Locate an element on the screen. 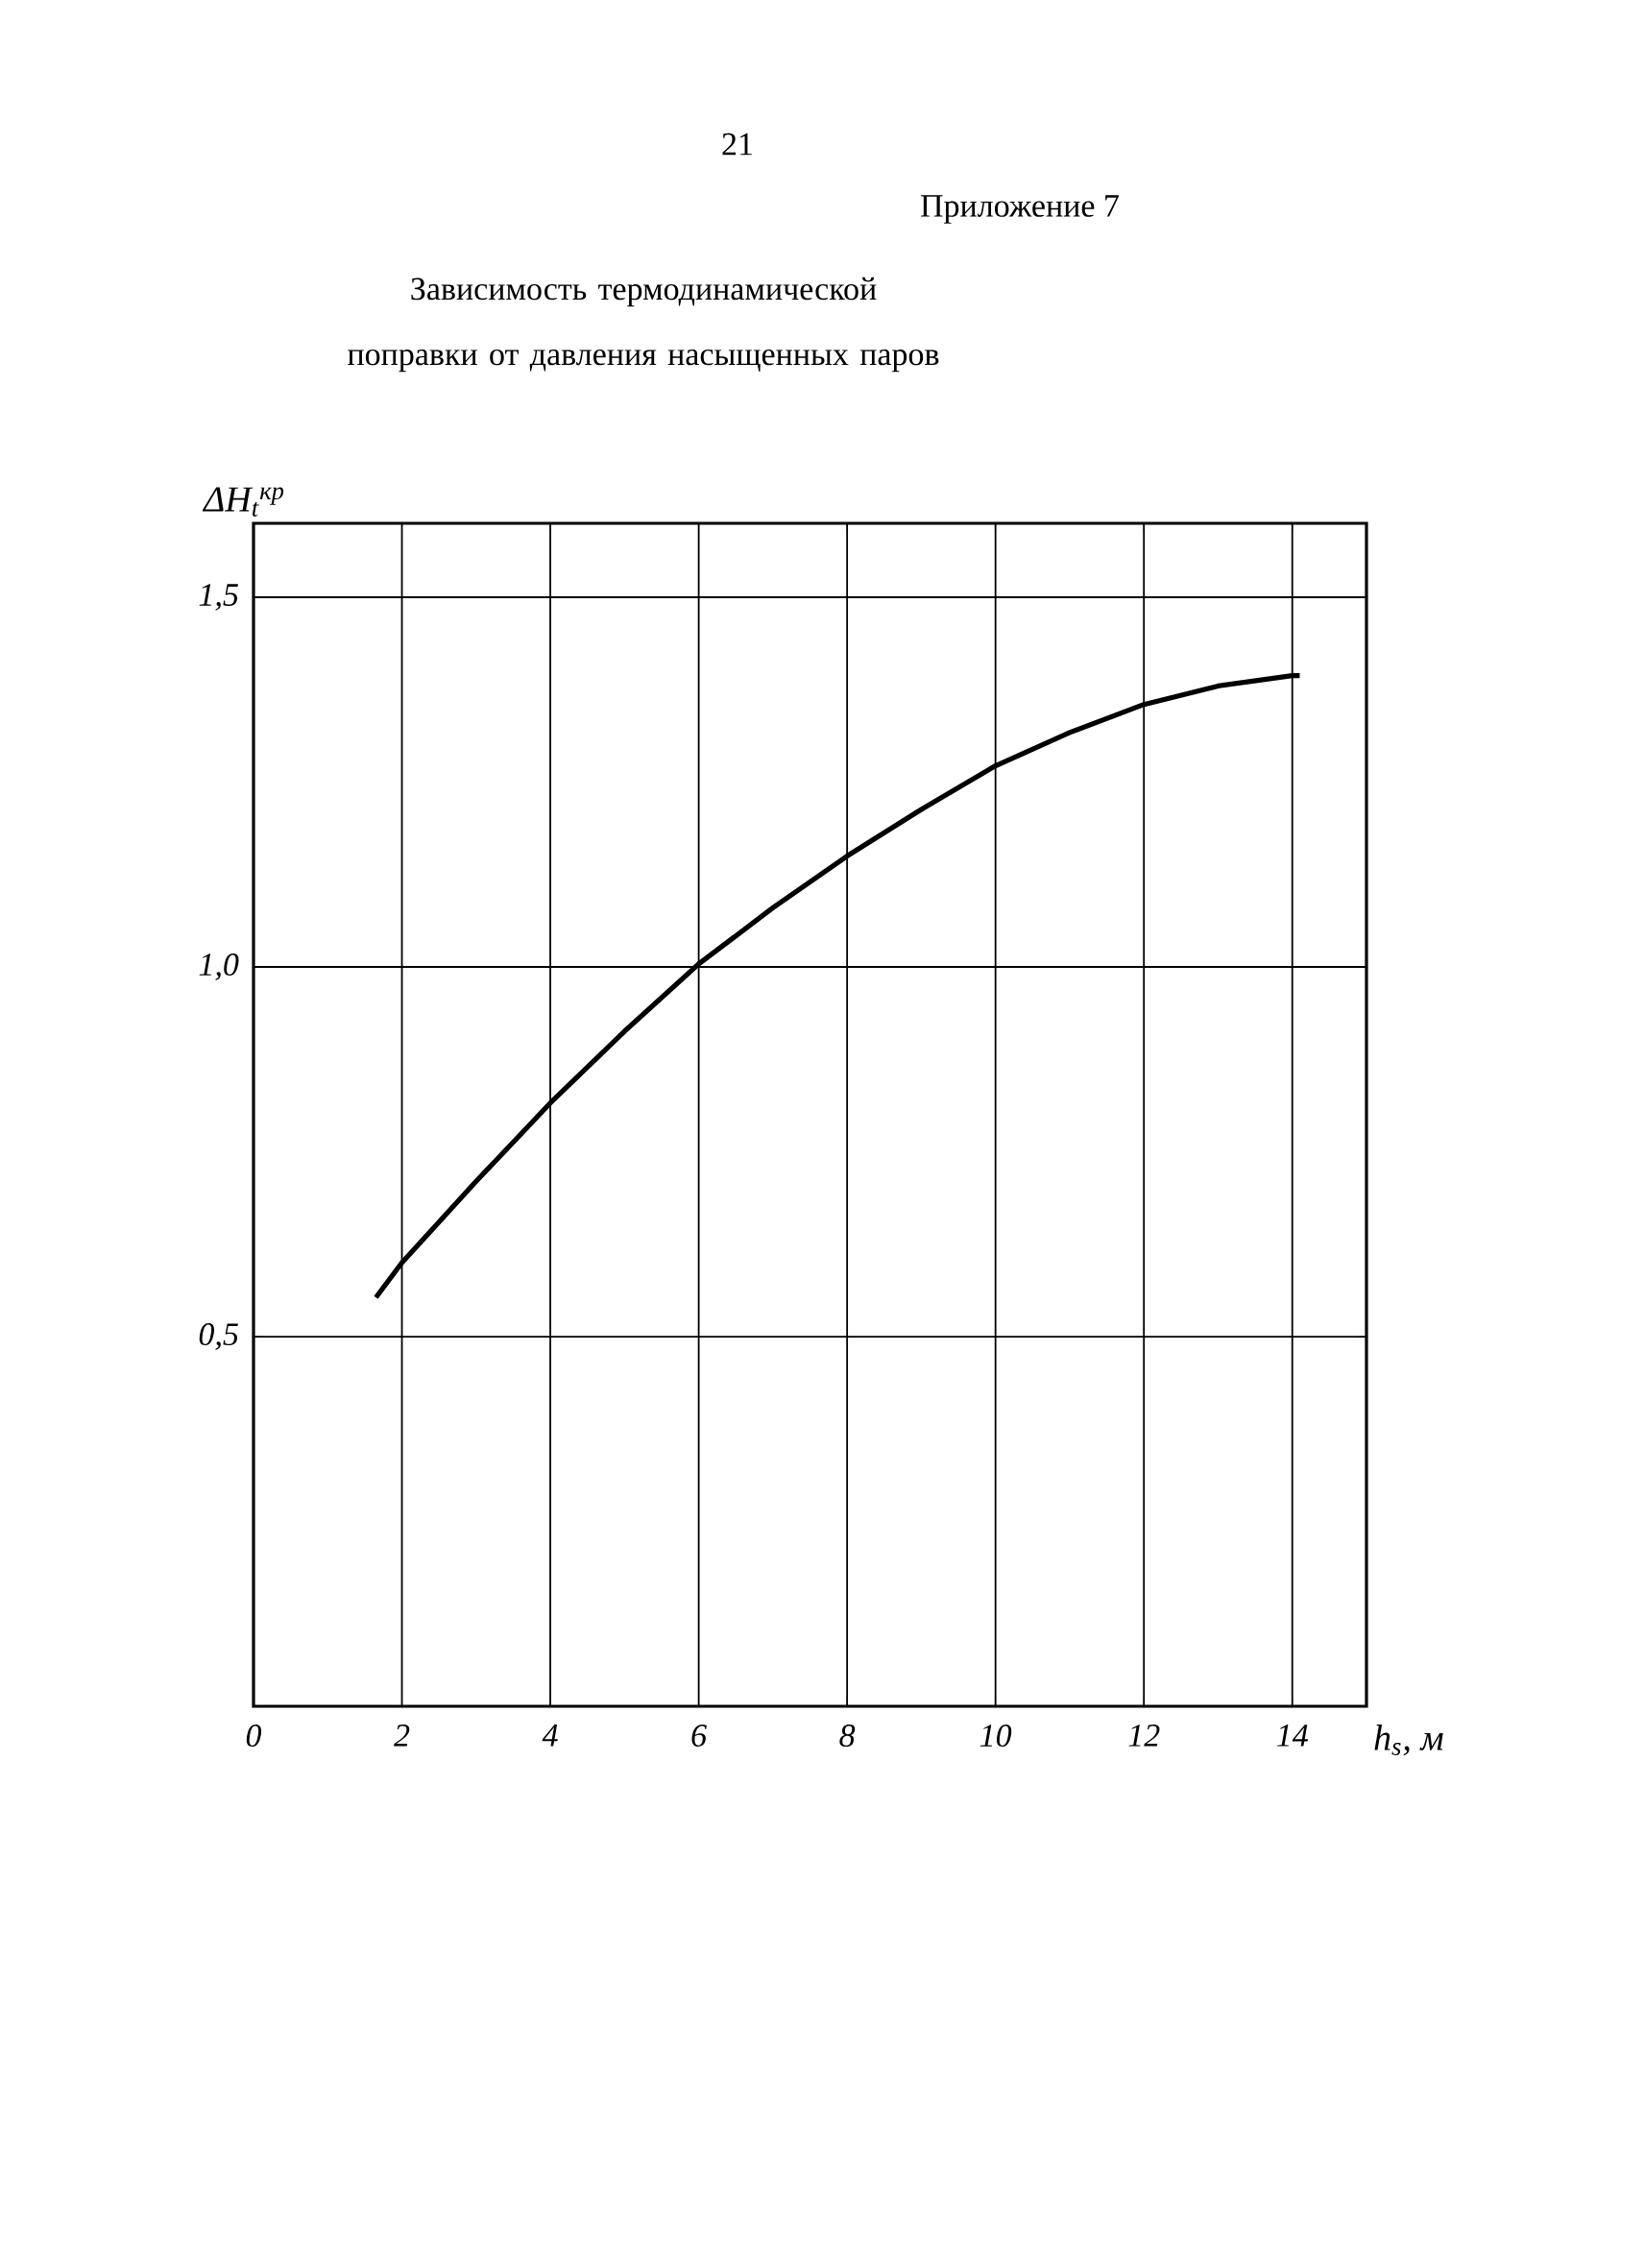 The height and width of the screenshot is (2268, 1644). x-tick-label: 6 is located at coordinates (699, 1736).